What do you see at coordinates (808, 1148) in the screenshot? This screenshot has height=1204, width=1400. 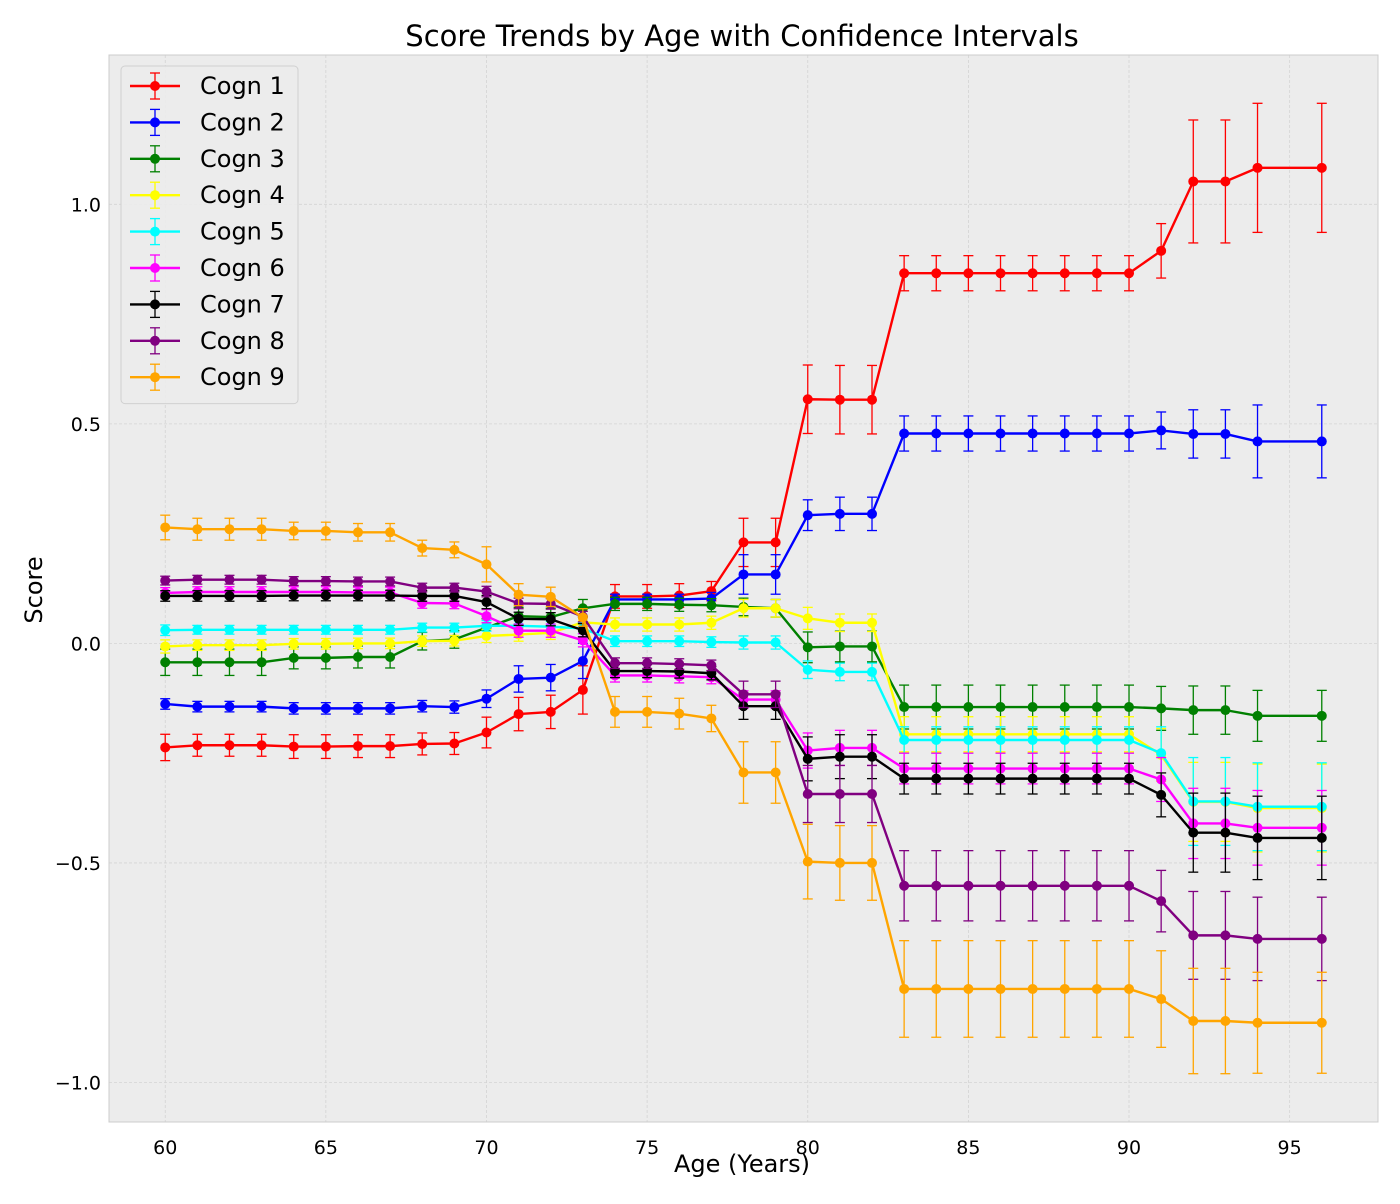 I see `x-tick-label: 80` at bounding box center [808, 1148].